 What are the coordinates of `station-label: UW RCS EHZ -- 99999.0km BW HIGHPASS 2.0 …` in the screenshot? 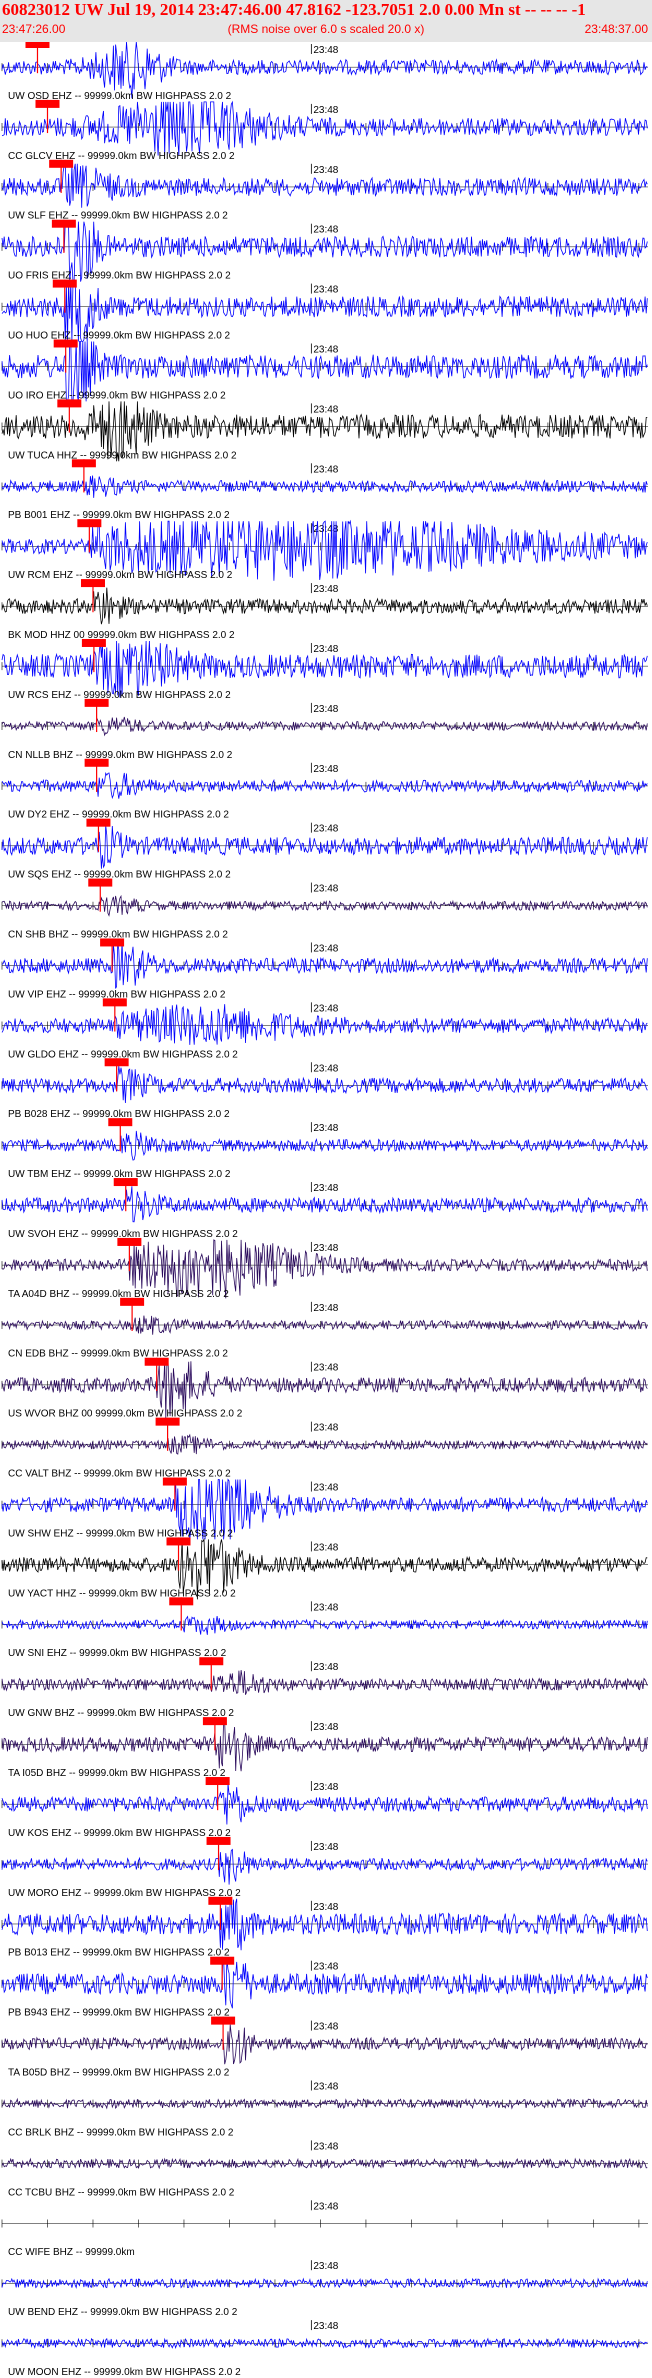 It's located at (119, 695).